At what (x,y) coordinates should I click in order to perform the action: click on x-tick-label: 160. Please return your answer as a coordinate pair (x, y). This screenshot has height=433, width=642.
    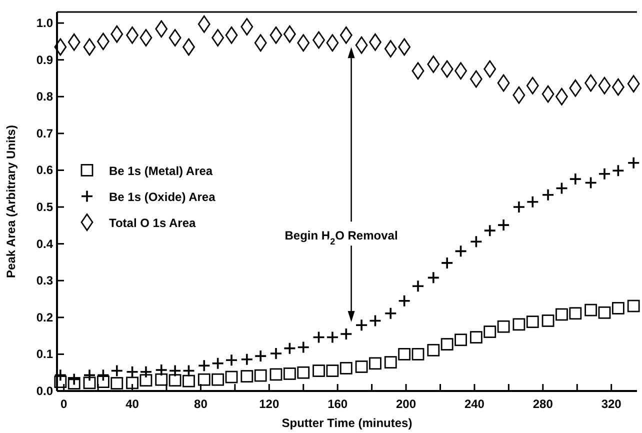
    Looking at the image, I should click on (338, 404).